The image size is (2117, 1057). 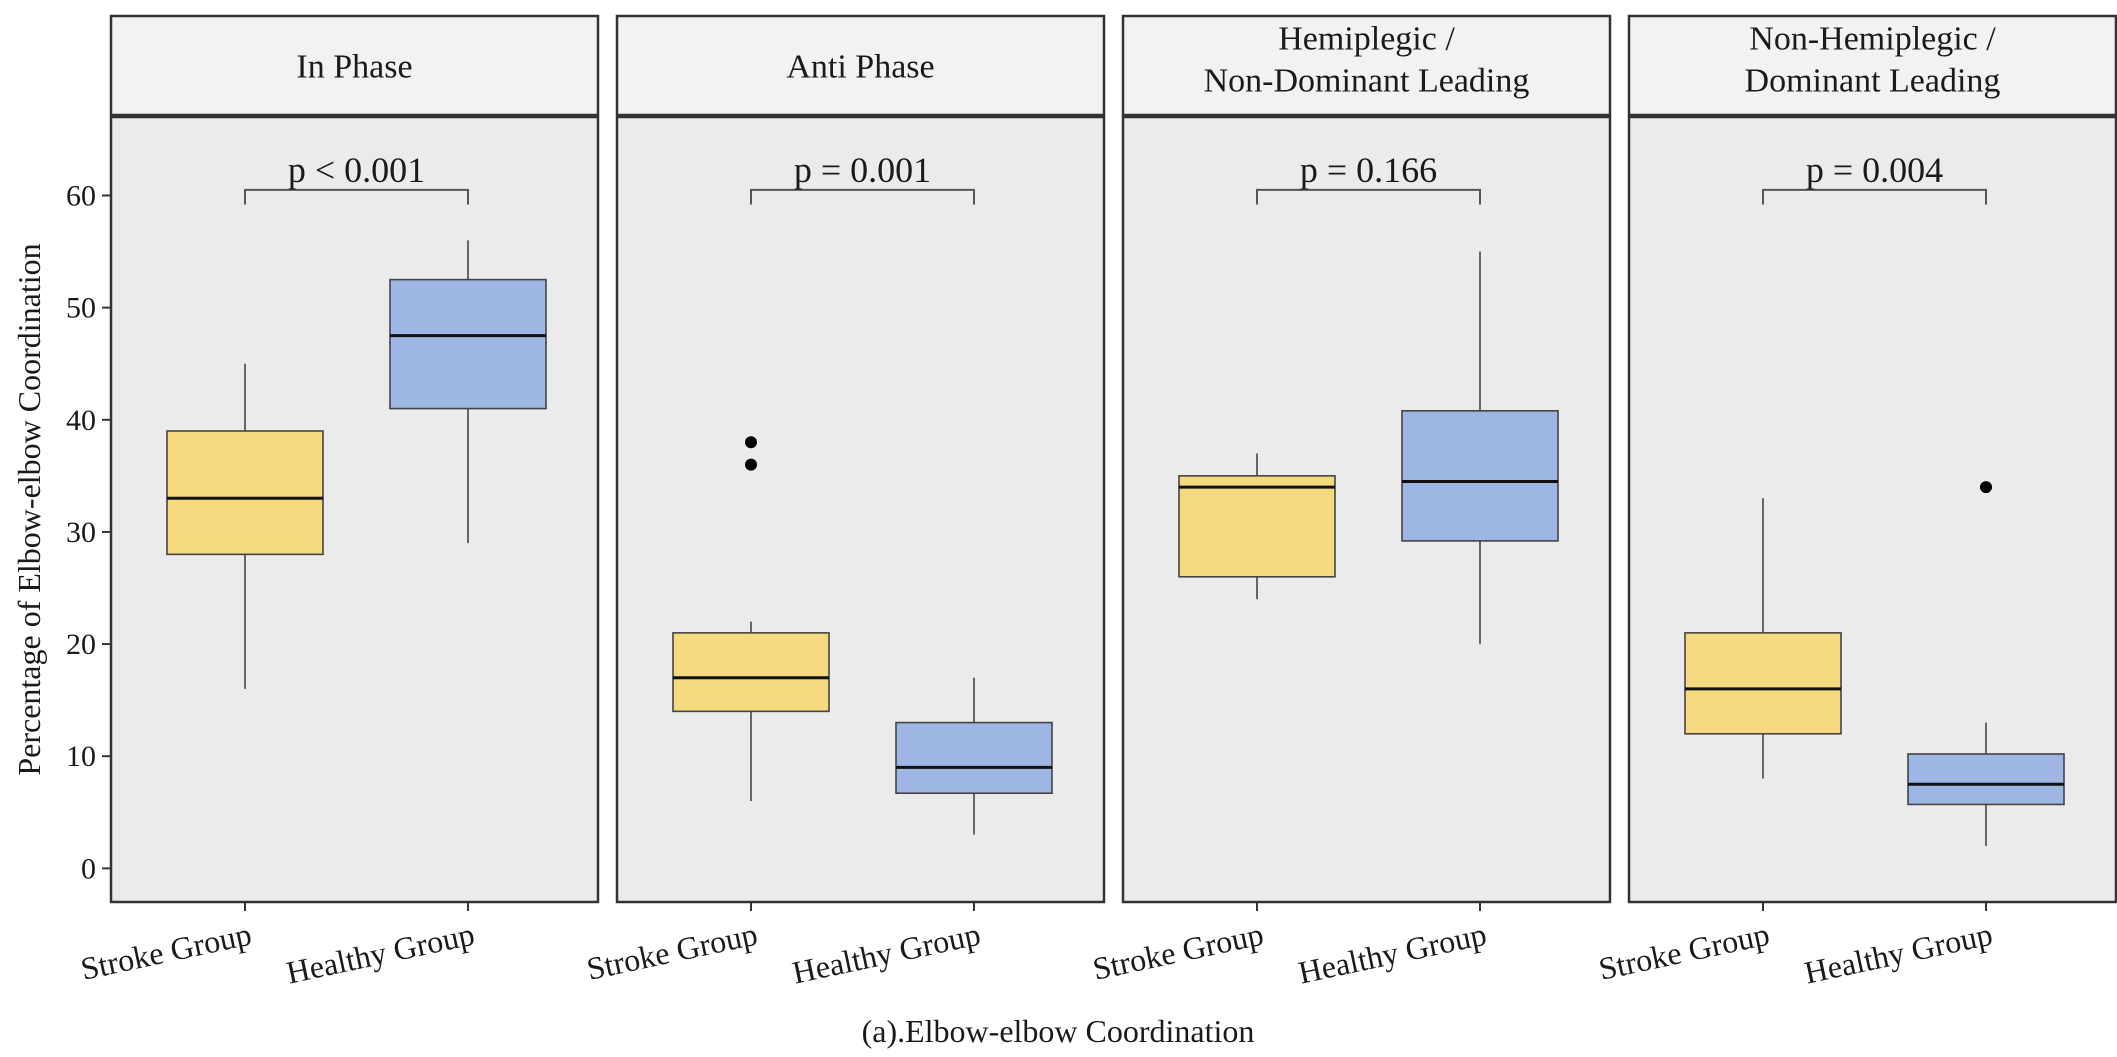 I want to click on y-tick-label: 40, so click(x=81, y=420).